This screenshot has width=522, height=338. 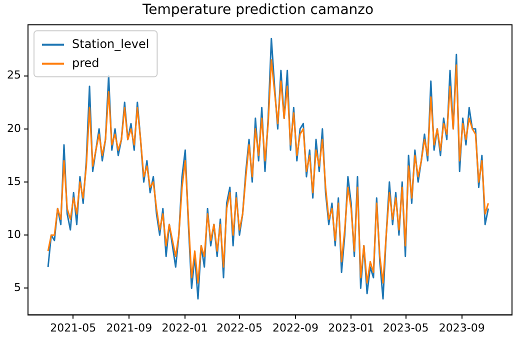 What do you see at coordinates (111, 43) in the screenshot?
I see `legend-label: Station_level` at bounding box center [111, 43].